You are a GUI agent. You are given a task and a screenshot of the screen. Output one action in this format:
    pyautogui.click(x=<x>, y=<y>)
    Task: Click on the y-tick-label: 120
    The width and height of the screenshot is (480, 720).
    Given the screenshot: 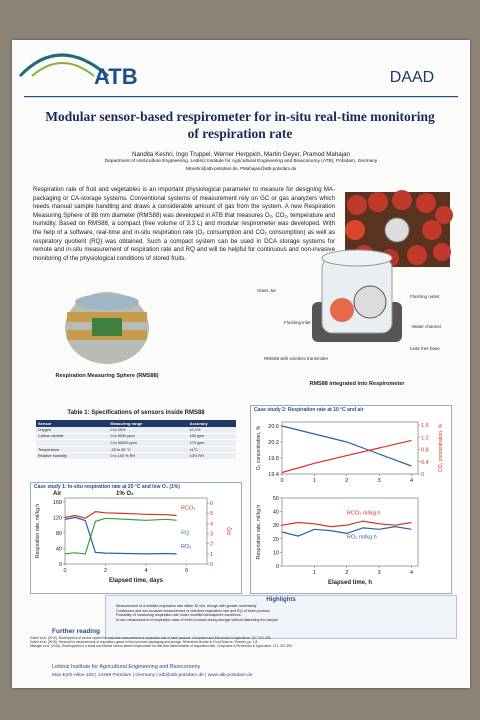 What is the action you would take?
    pyautogui.click(x=57, y=518)
    